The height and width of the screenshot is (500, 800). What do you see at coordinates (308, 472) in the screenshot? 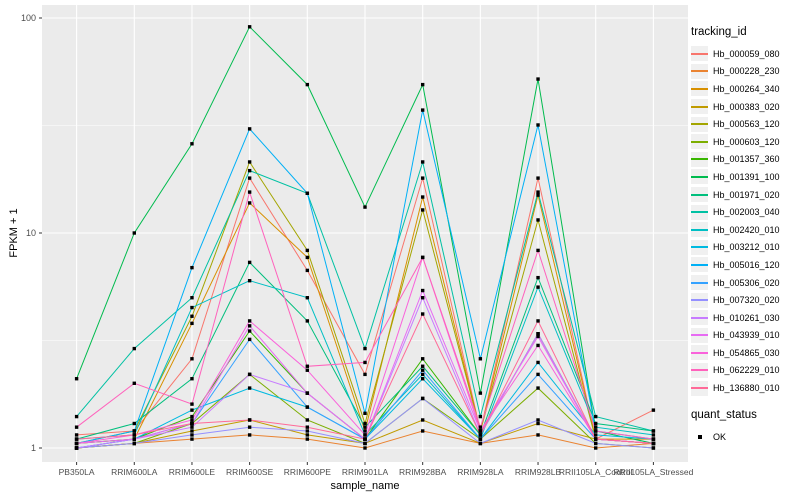
I see `x-tick-label: RRIM600PE` at bounding box center [308, 472].